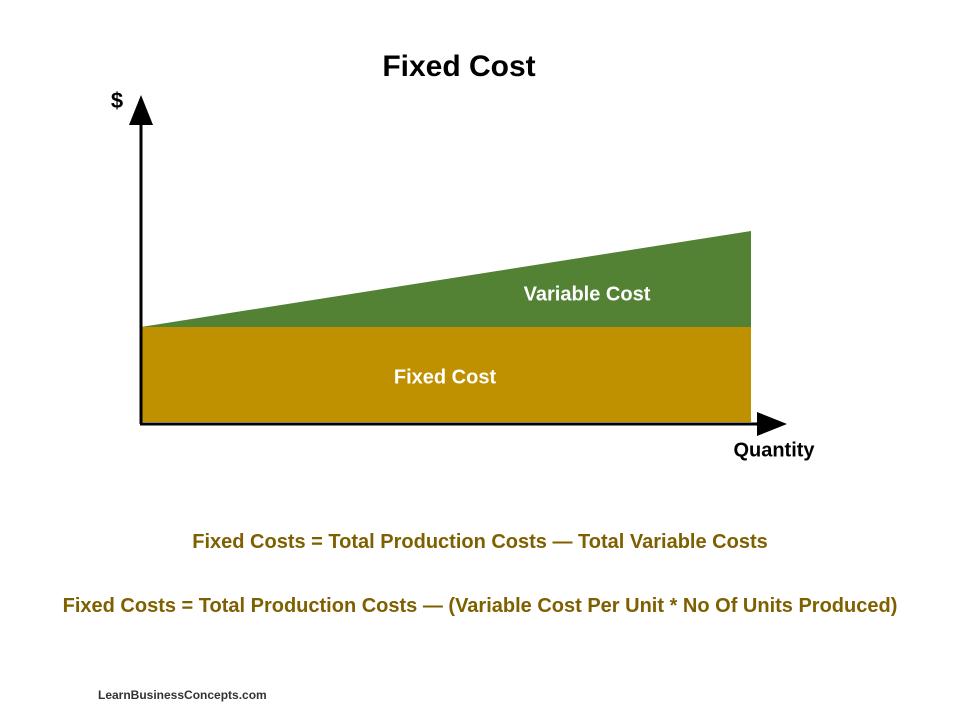 This screenshot has height=720, width=962. What do you see at coordinates (446, 279) in the screenshot?
I see `variable-cost-area` at bounding box center [446, 279].